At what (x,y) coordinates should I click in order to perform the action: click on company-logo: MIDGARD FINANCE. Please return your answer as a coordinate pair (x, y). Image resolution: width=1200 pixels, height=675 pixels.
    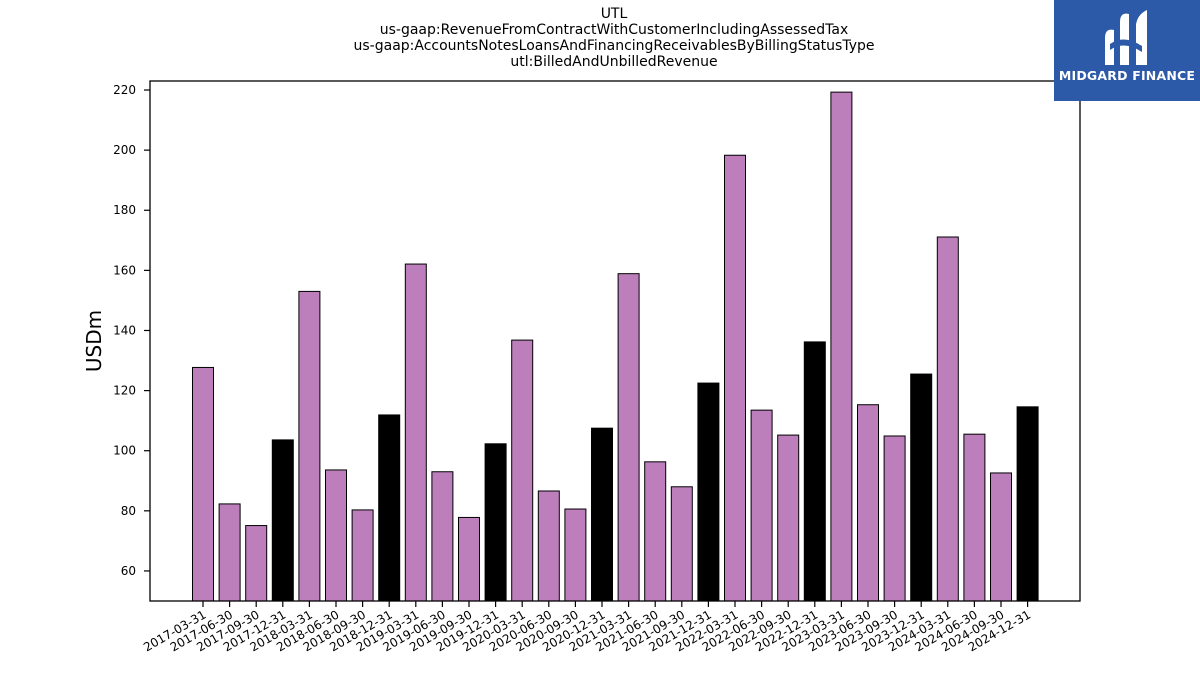
    Looking at the image, I should click on (1127, 50).